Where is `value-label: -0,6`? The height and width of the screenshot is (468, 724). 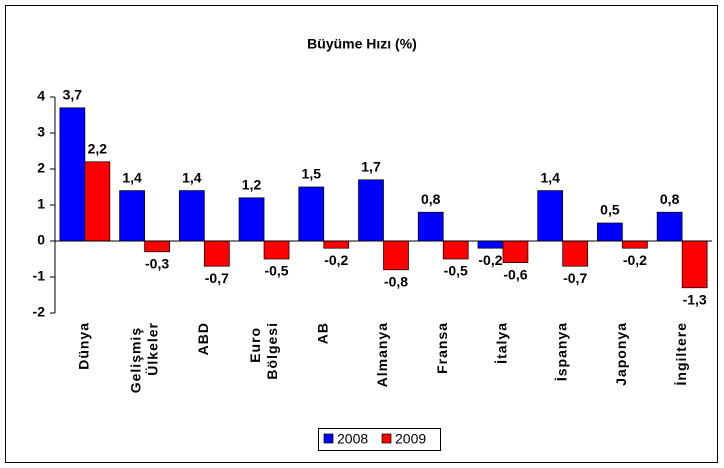
value-label: -0,6 is located at coordinates (515, 274).